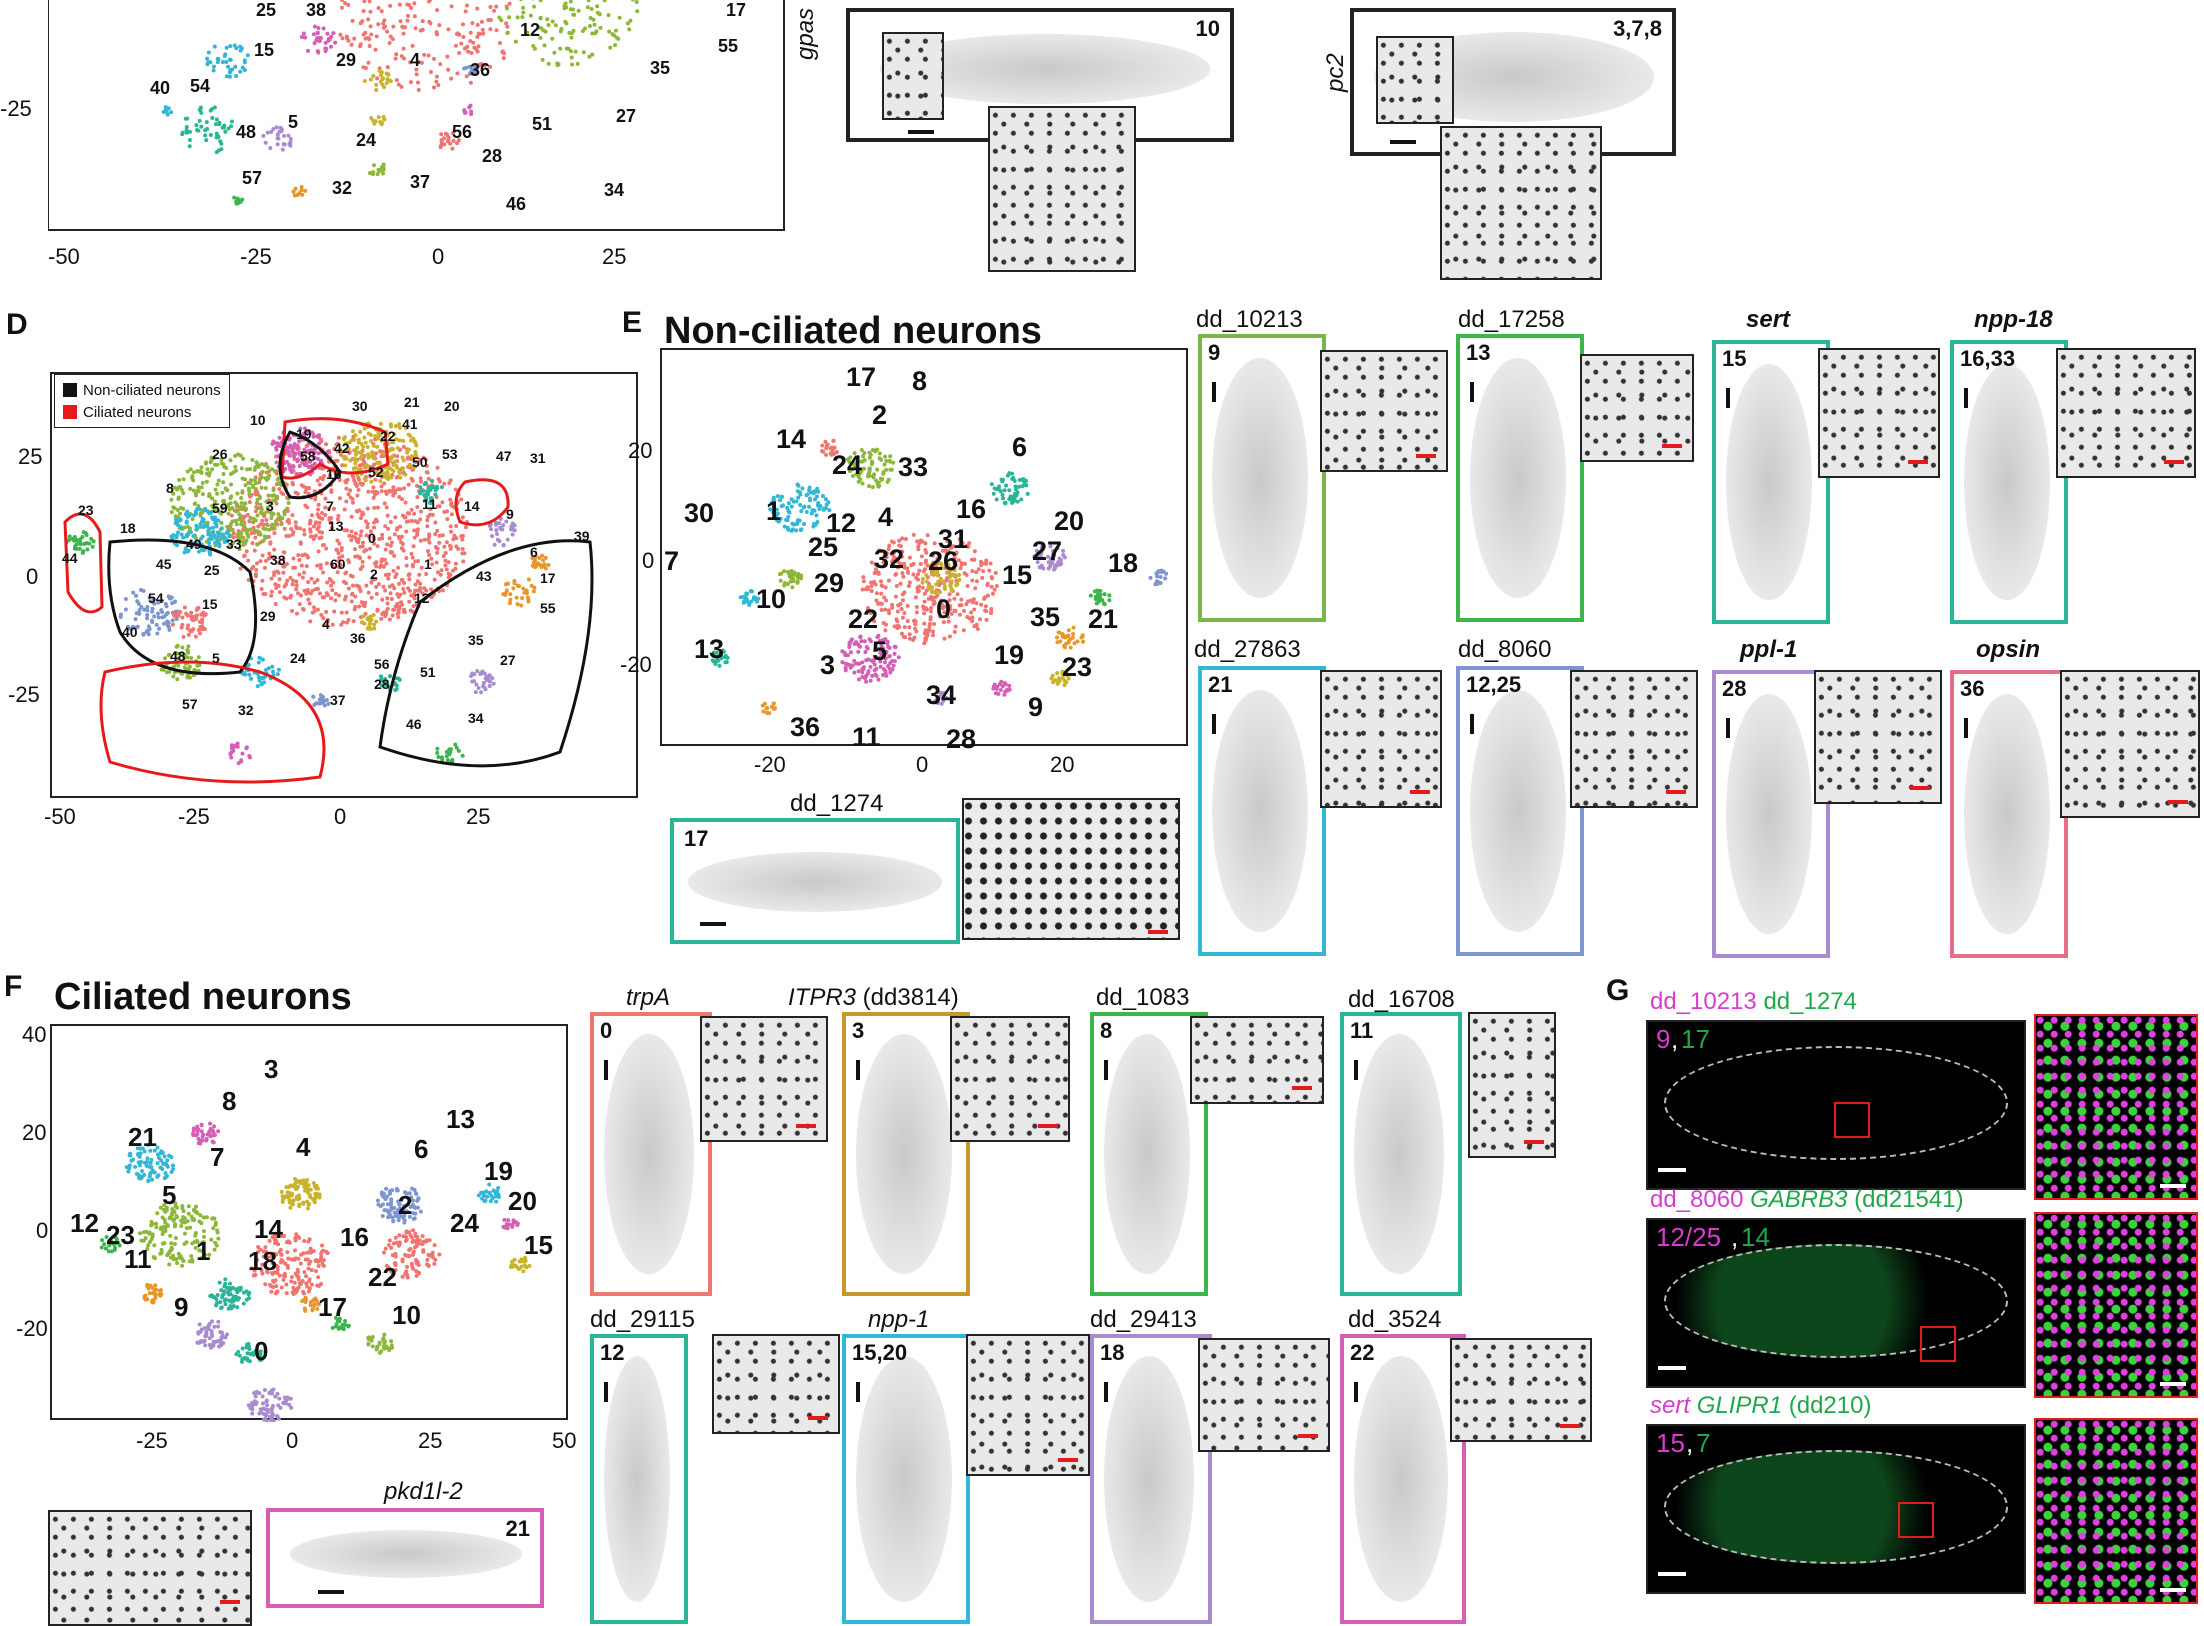  Describe the element at coordinates (1634, 739) in the screenshot. I see `zoom-inset` at that location.